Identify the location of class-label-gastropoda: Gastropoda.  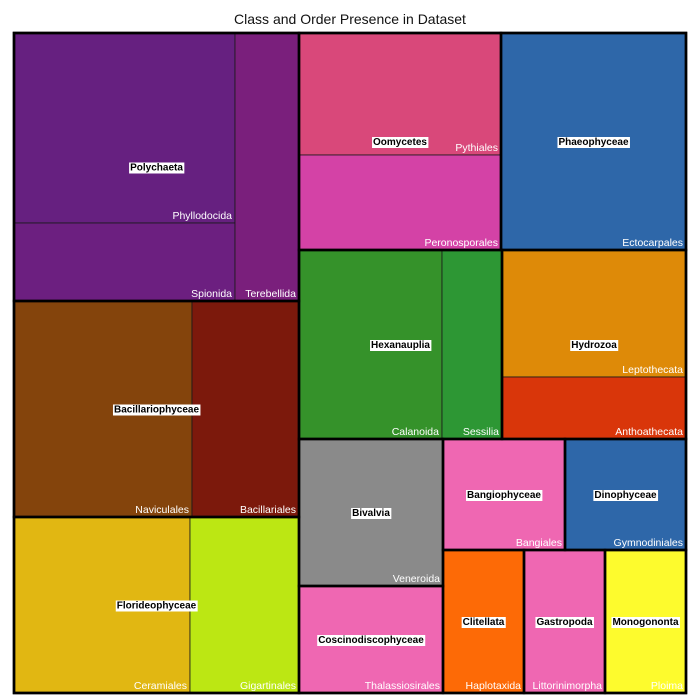
(564, 622).